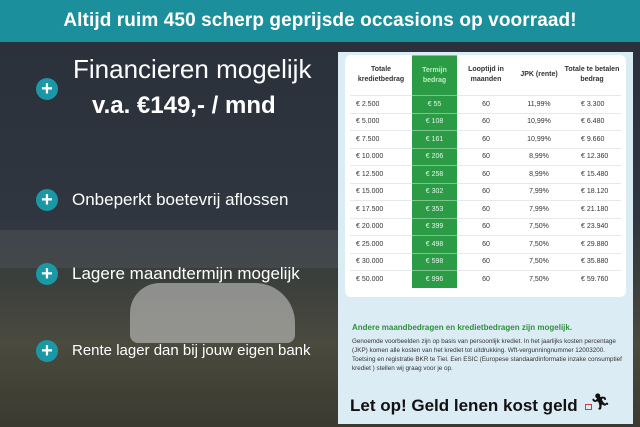  I want to click on credit-cell: € 7.500, so click(381, 139).